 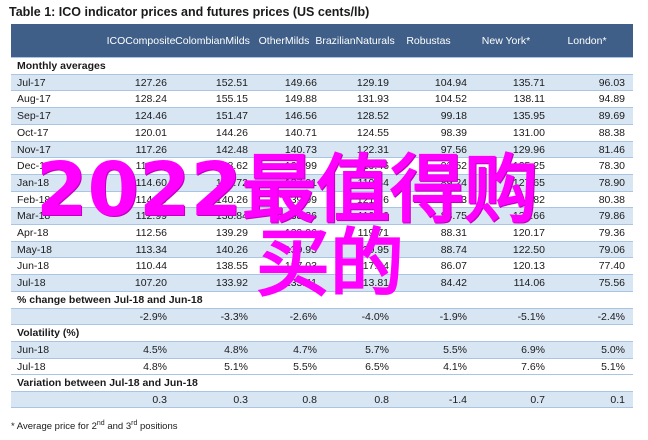 What do you see at coordinates (31, 82) in the screenshot?
I see `row-label: Jul-17` at bounding box center [31, 82].